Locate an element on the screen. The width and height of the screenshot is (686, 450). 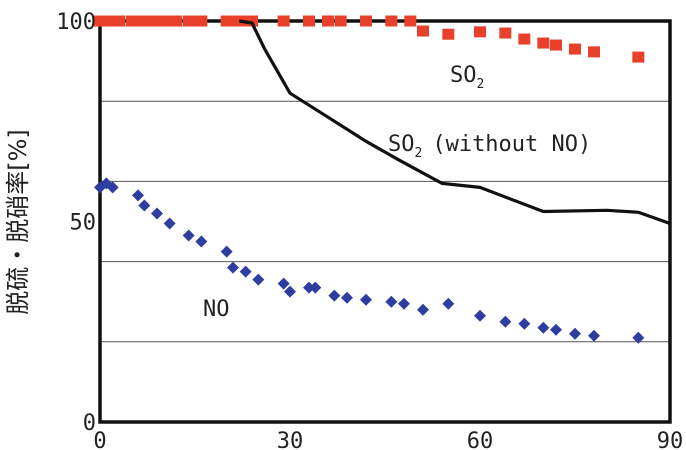
series-label-so2-without-no: SO2 (without NO) is located at coordinates (489, 146).